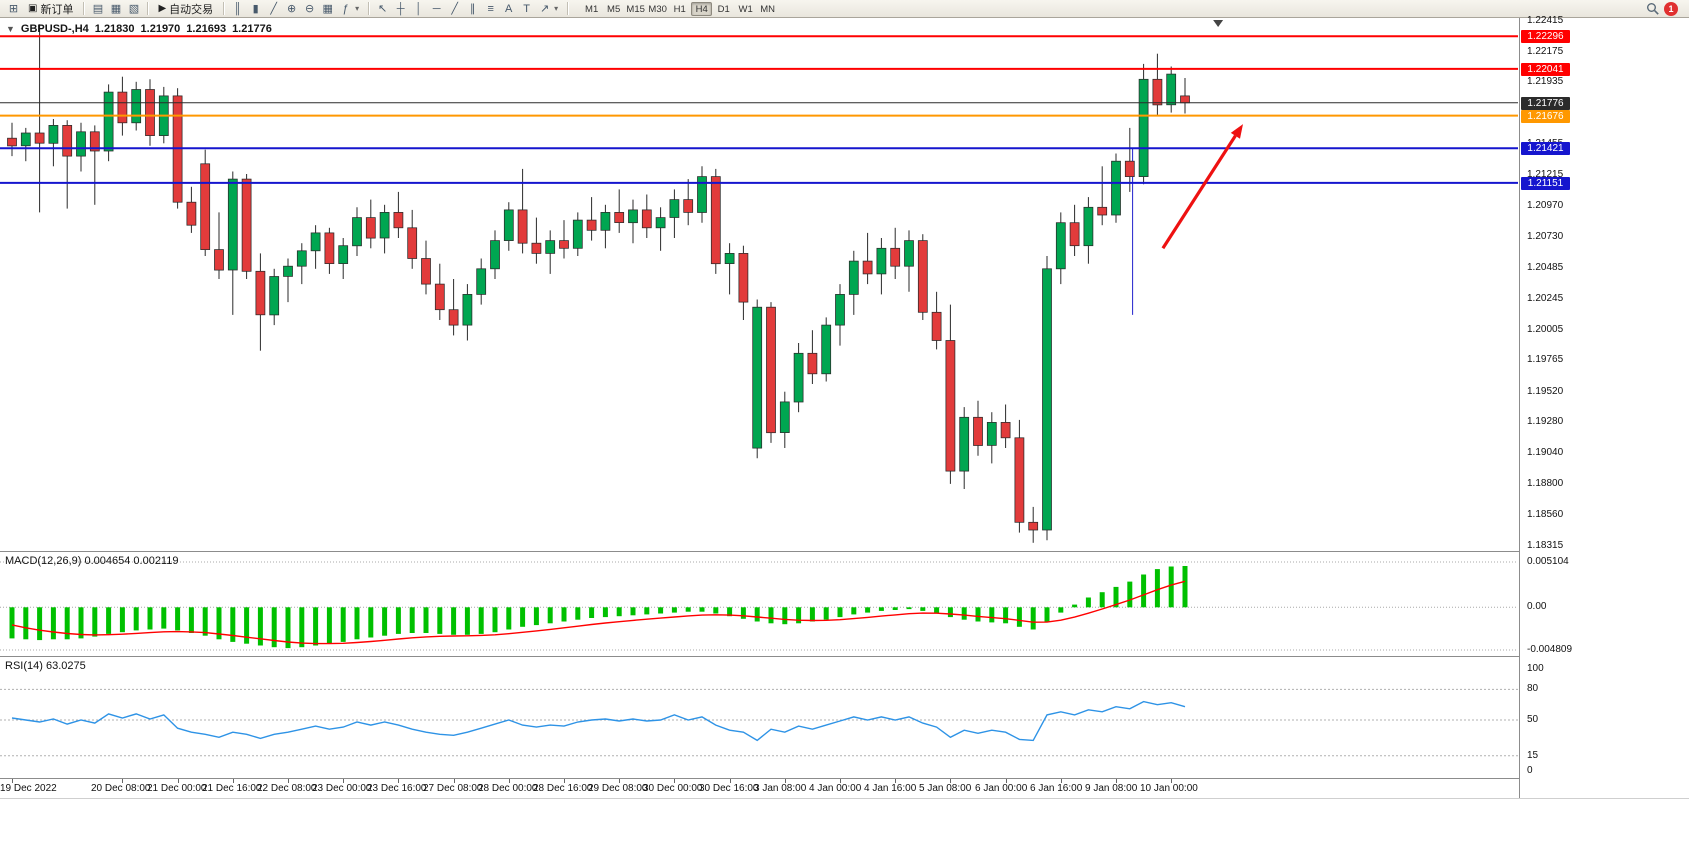 This screenshot has width=1689, height=860. I want to click on rsi-axis-label: 15, so click(1533, 755).